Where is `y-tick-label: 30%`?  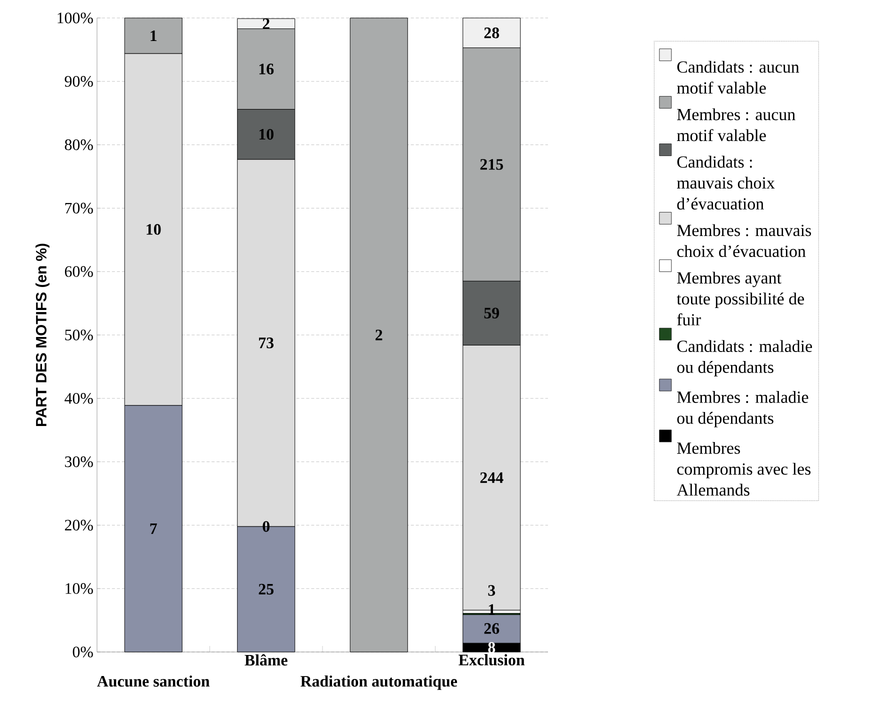 y-tick-label: 30% is located at coordinates (79, 462).